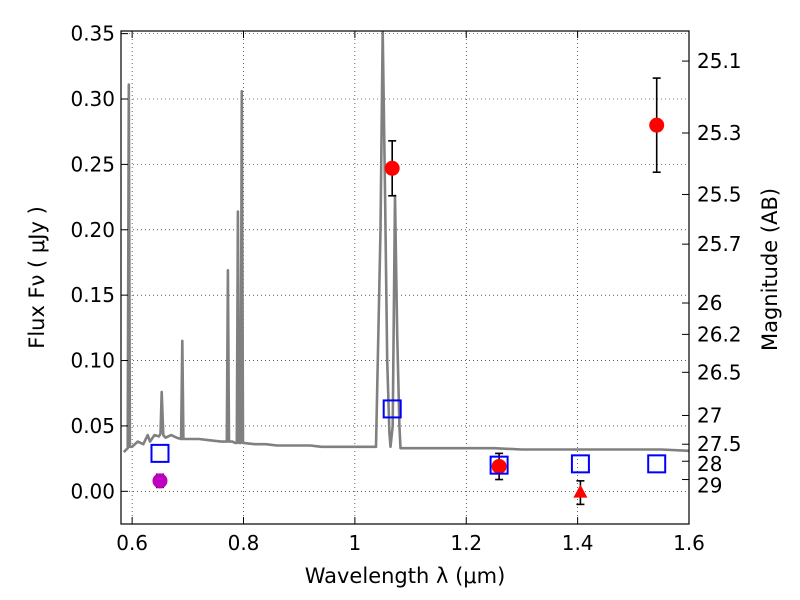 This screenshot has width=800, height=600. I want to click on y2-tick-label: 26.5, so click(719, 372).